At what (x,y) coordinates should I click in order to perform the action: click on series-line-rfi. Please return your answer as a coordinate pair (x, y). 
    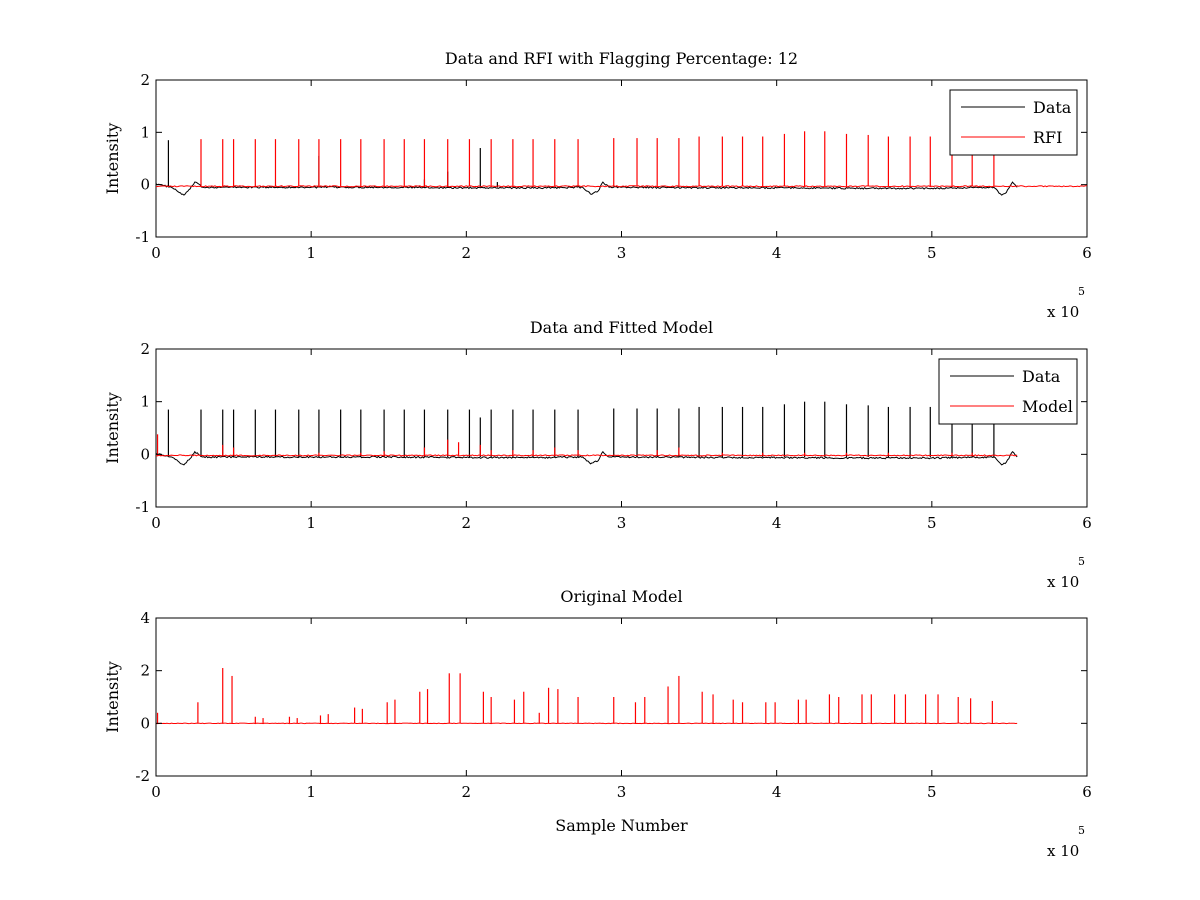
    Looking at the image, I should click on (621, 186).